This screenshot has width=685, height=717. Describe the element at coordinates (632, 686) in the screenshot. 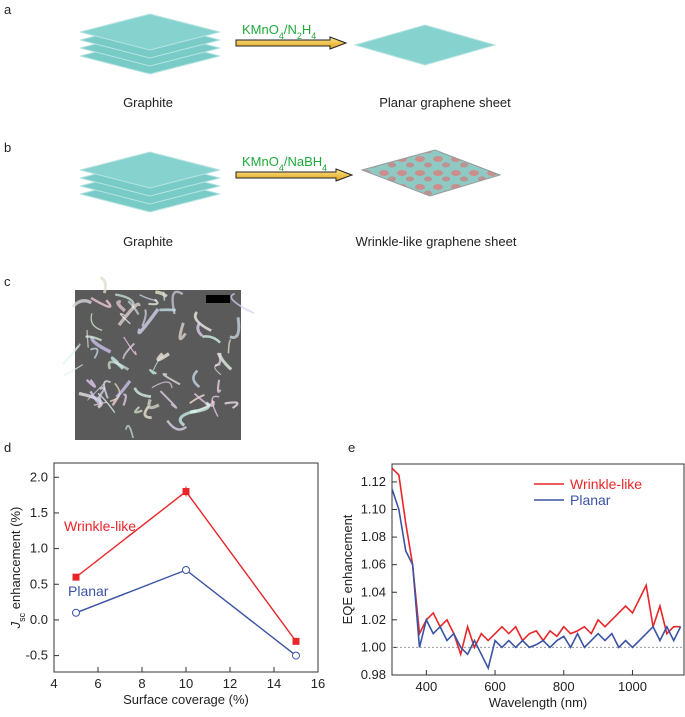

I see `tick-label: 1000` at that location.